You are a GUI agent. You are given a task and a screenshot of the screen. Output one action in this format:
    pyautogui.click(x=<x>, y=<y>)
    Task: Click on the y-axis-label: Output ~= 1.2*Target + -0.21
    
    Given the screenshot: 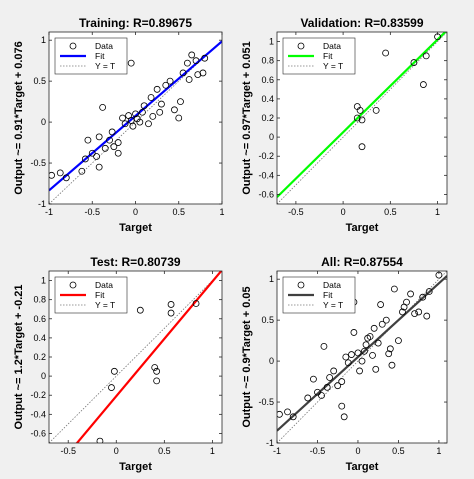 What is the action you would take?
    pyautogui.click(x=19, y=357)
    